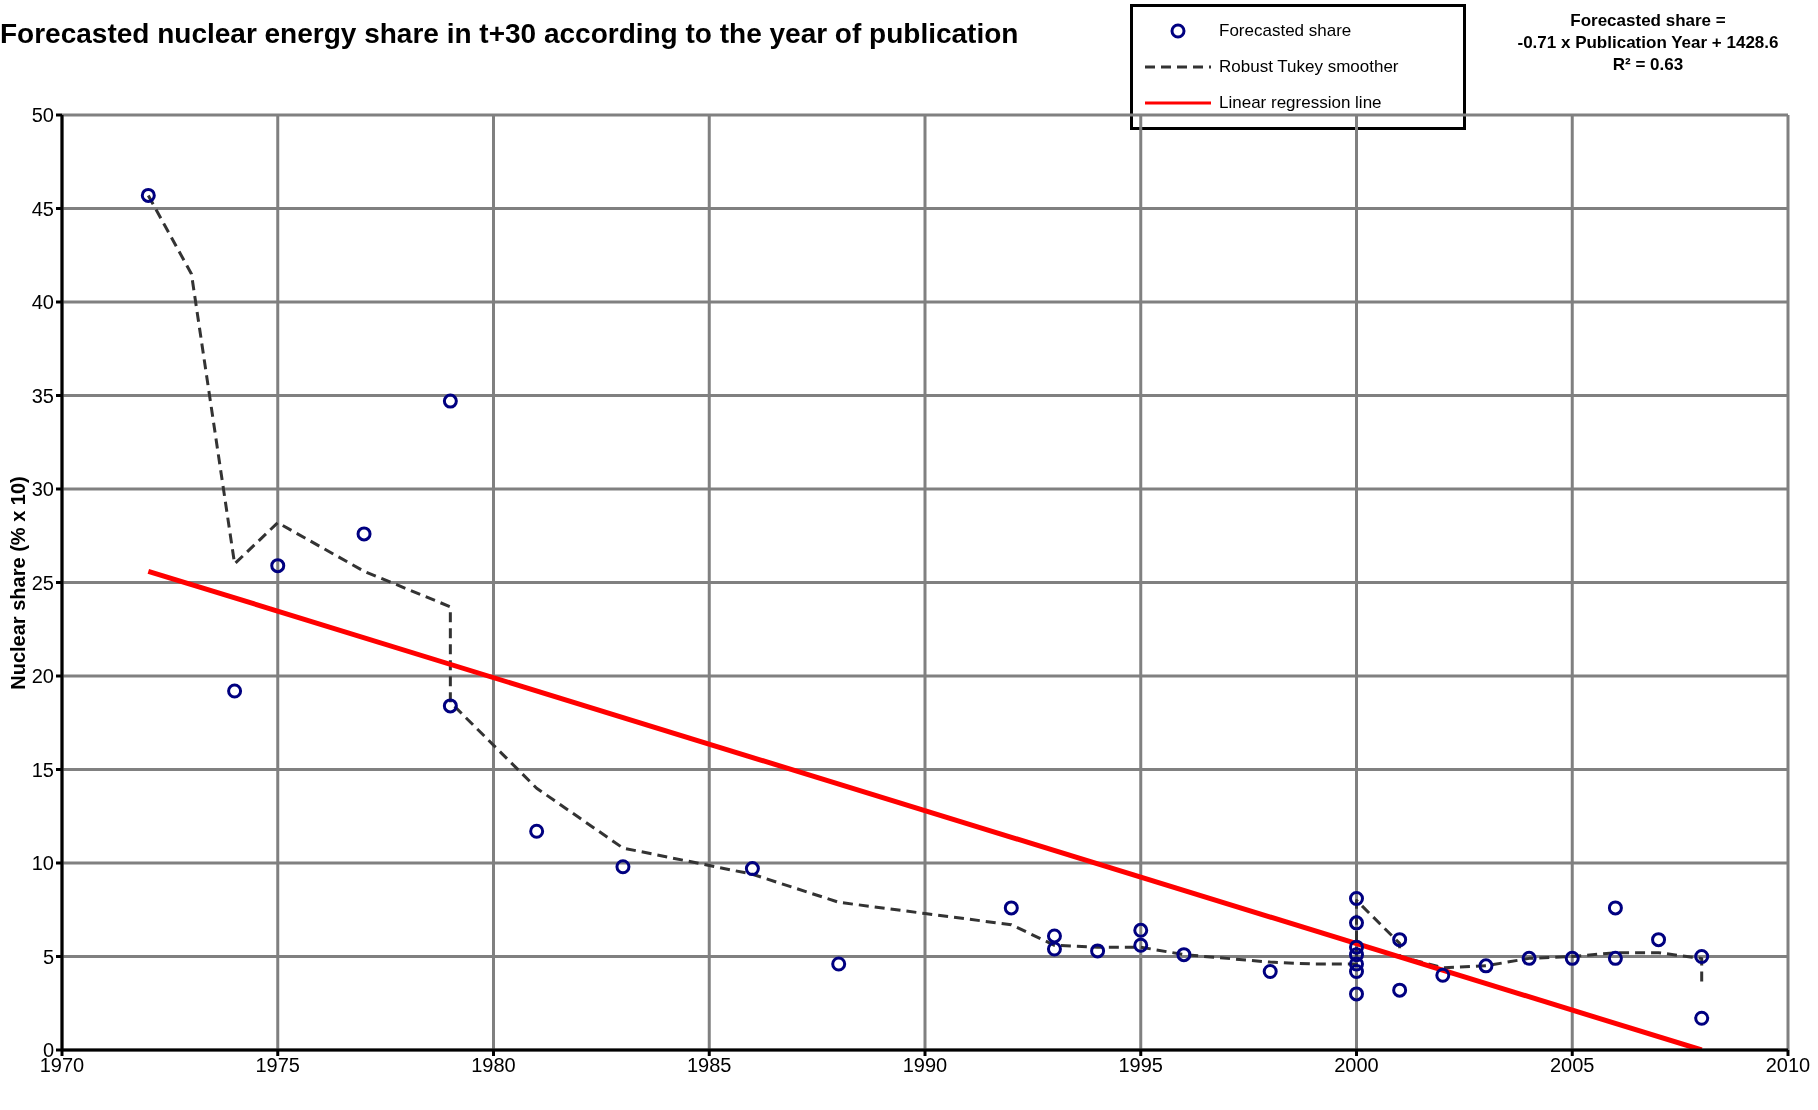 The height and width of the screenshot is (1110, 1818). What do you see at coordinates (42, 676) in the screenshot?
I see `y-tick-label: 20` at bounding box center [42, 676].